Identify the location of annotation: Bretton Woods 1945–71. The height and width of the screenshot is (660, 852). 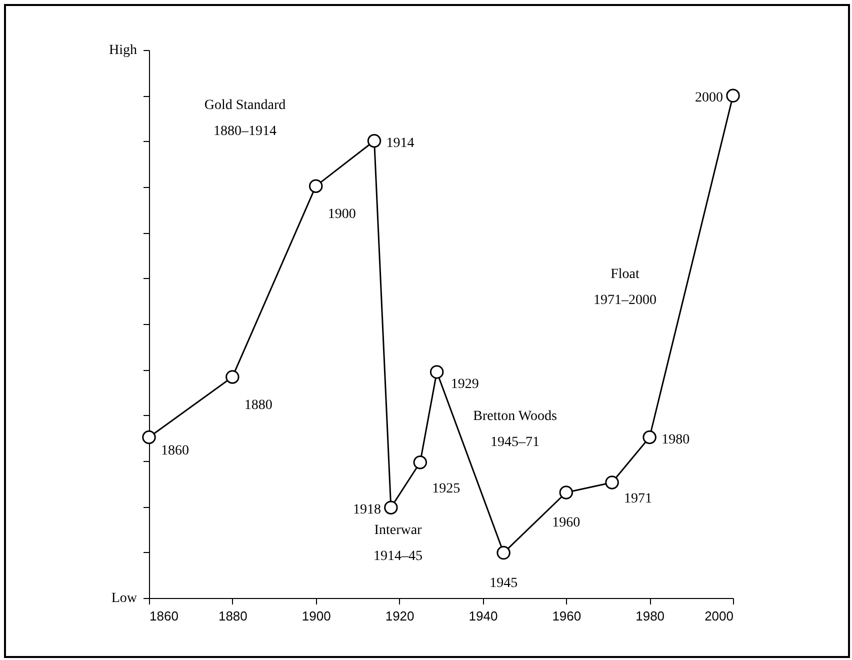
(515, 429).